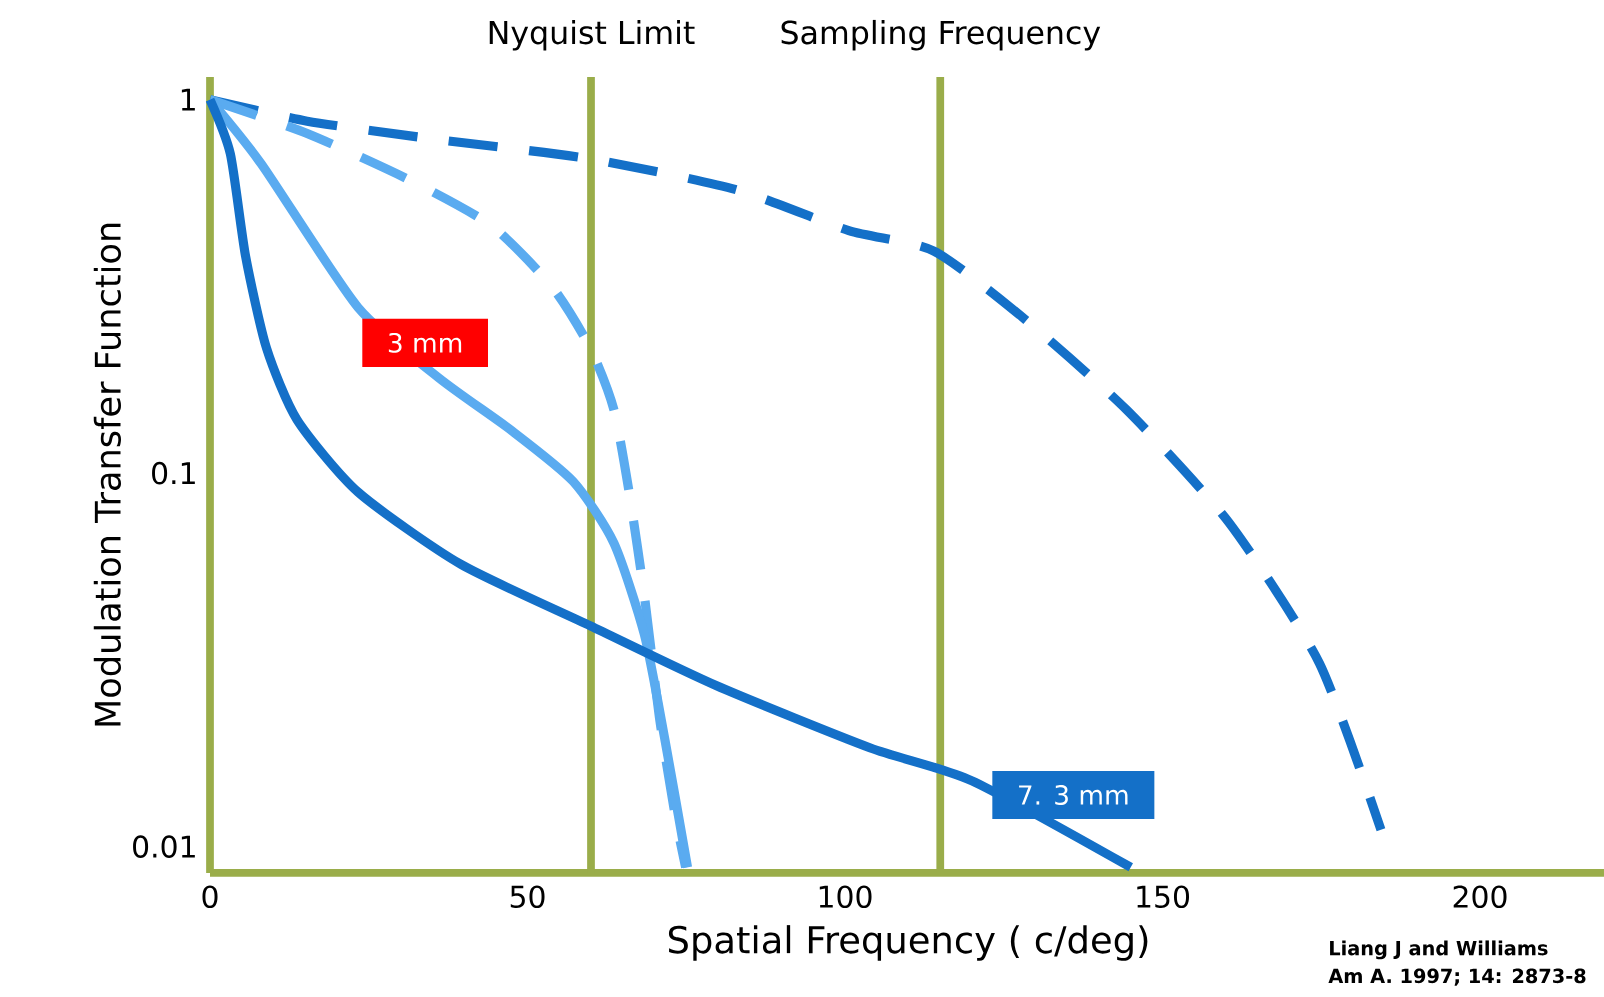 The height and width of the screenshot is (997, 1604). I want to click on x-tick-label: 150, so click(1163, 897).